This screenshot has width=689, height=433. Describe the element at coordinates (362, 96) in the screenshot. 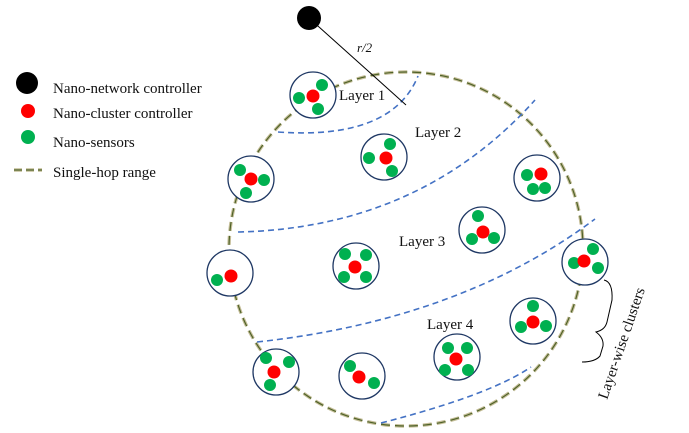

I see `layer-1-label: Layer 1` at that location.